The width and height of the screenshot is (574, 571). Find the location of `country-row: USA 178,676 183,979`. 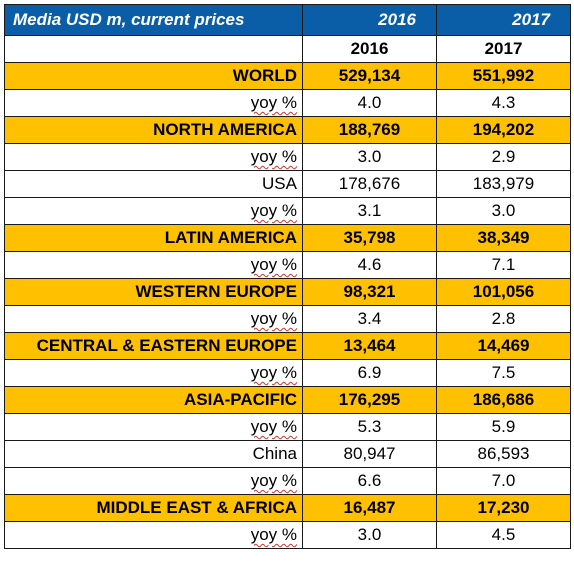

country-row: USA 178,676 183,979 is located at coordinates (287, 184).